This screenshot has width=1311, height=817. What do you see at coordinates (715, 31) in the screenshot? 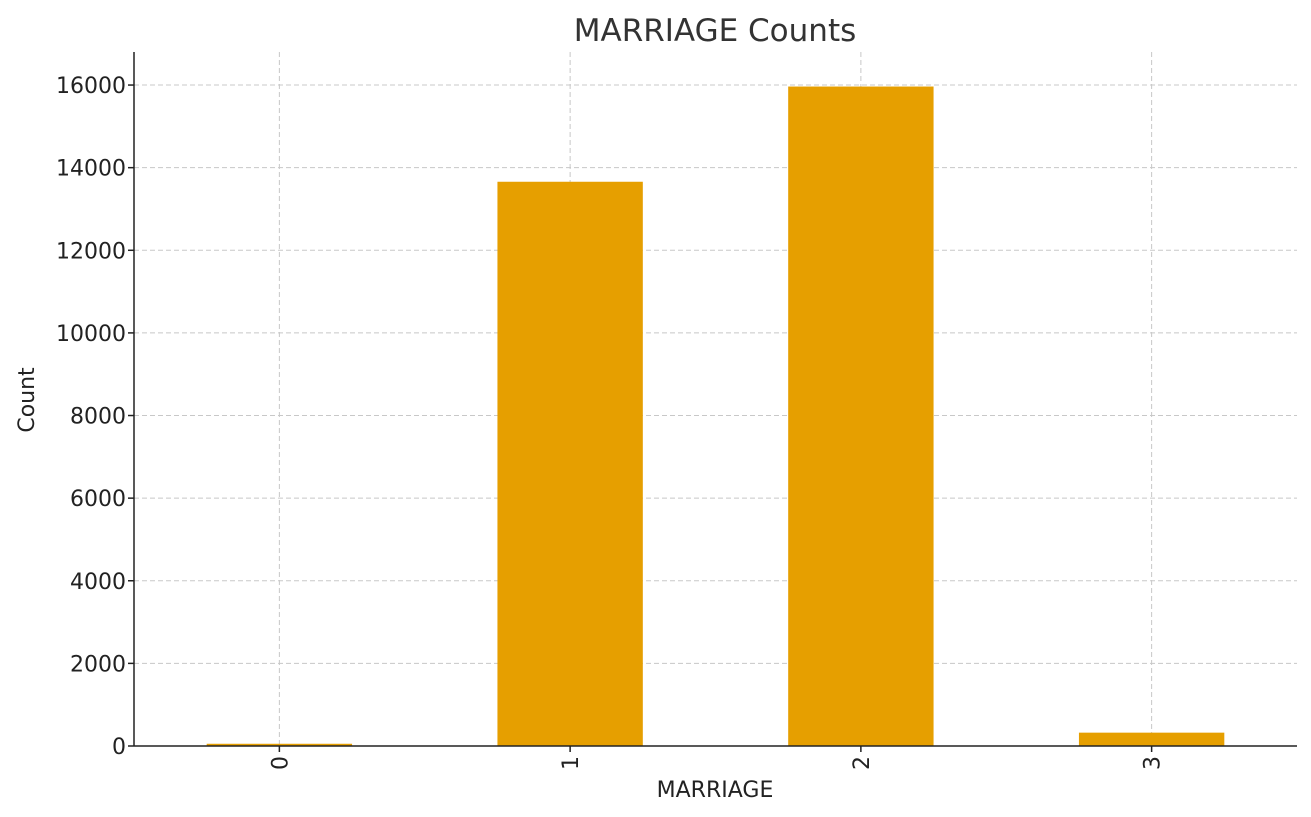
I see `chart-title: MARRIAGE Counts` at bounding box center [715, 31].